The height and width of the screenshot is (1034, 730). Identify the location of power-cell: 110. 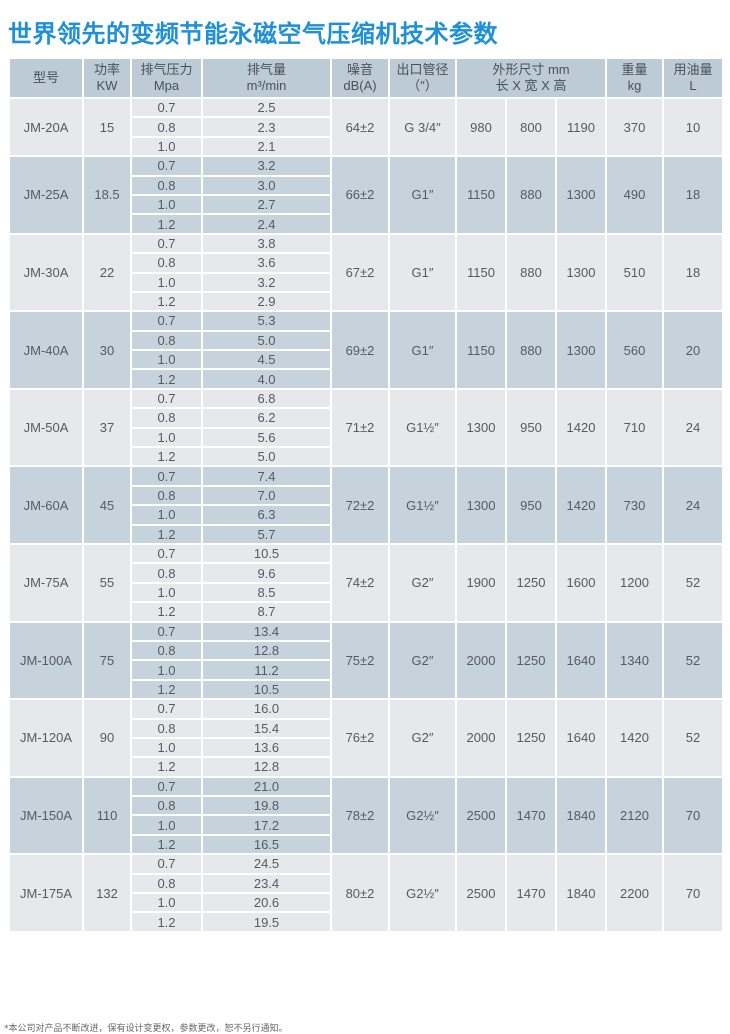
(107, 815).